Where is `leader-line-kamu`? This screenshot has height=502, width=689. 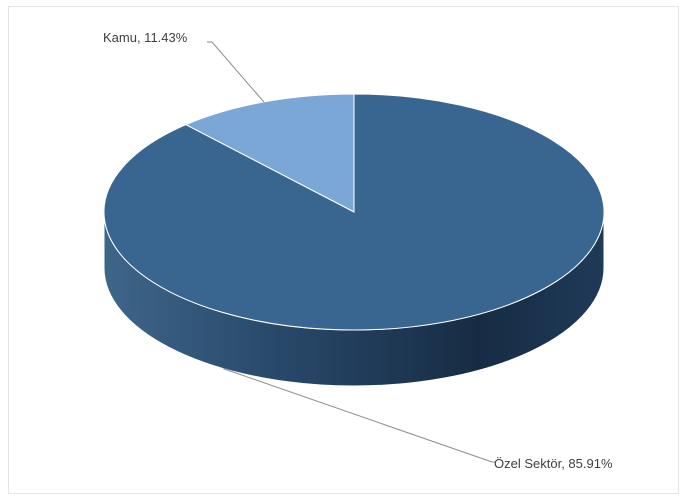 leader-line-kamu is located at coordinates (236, 72).